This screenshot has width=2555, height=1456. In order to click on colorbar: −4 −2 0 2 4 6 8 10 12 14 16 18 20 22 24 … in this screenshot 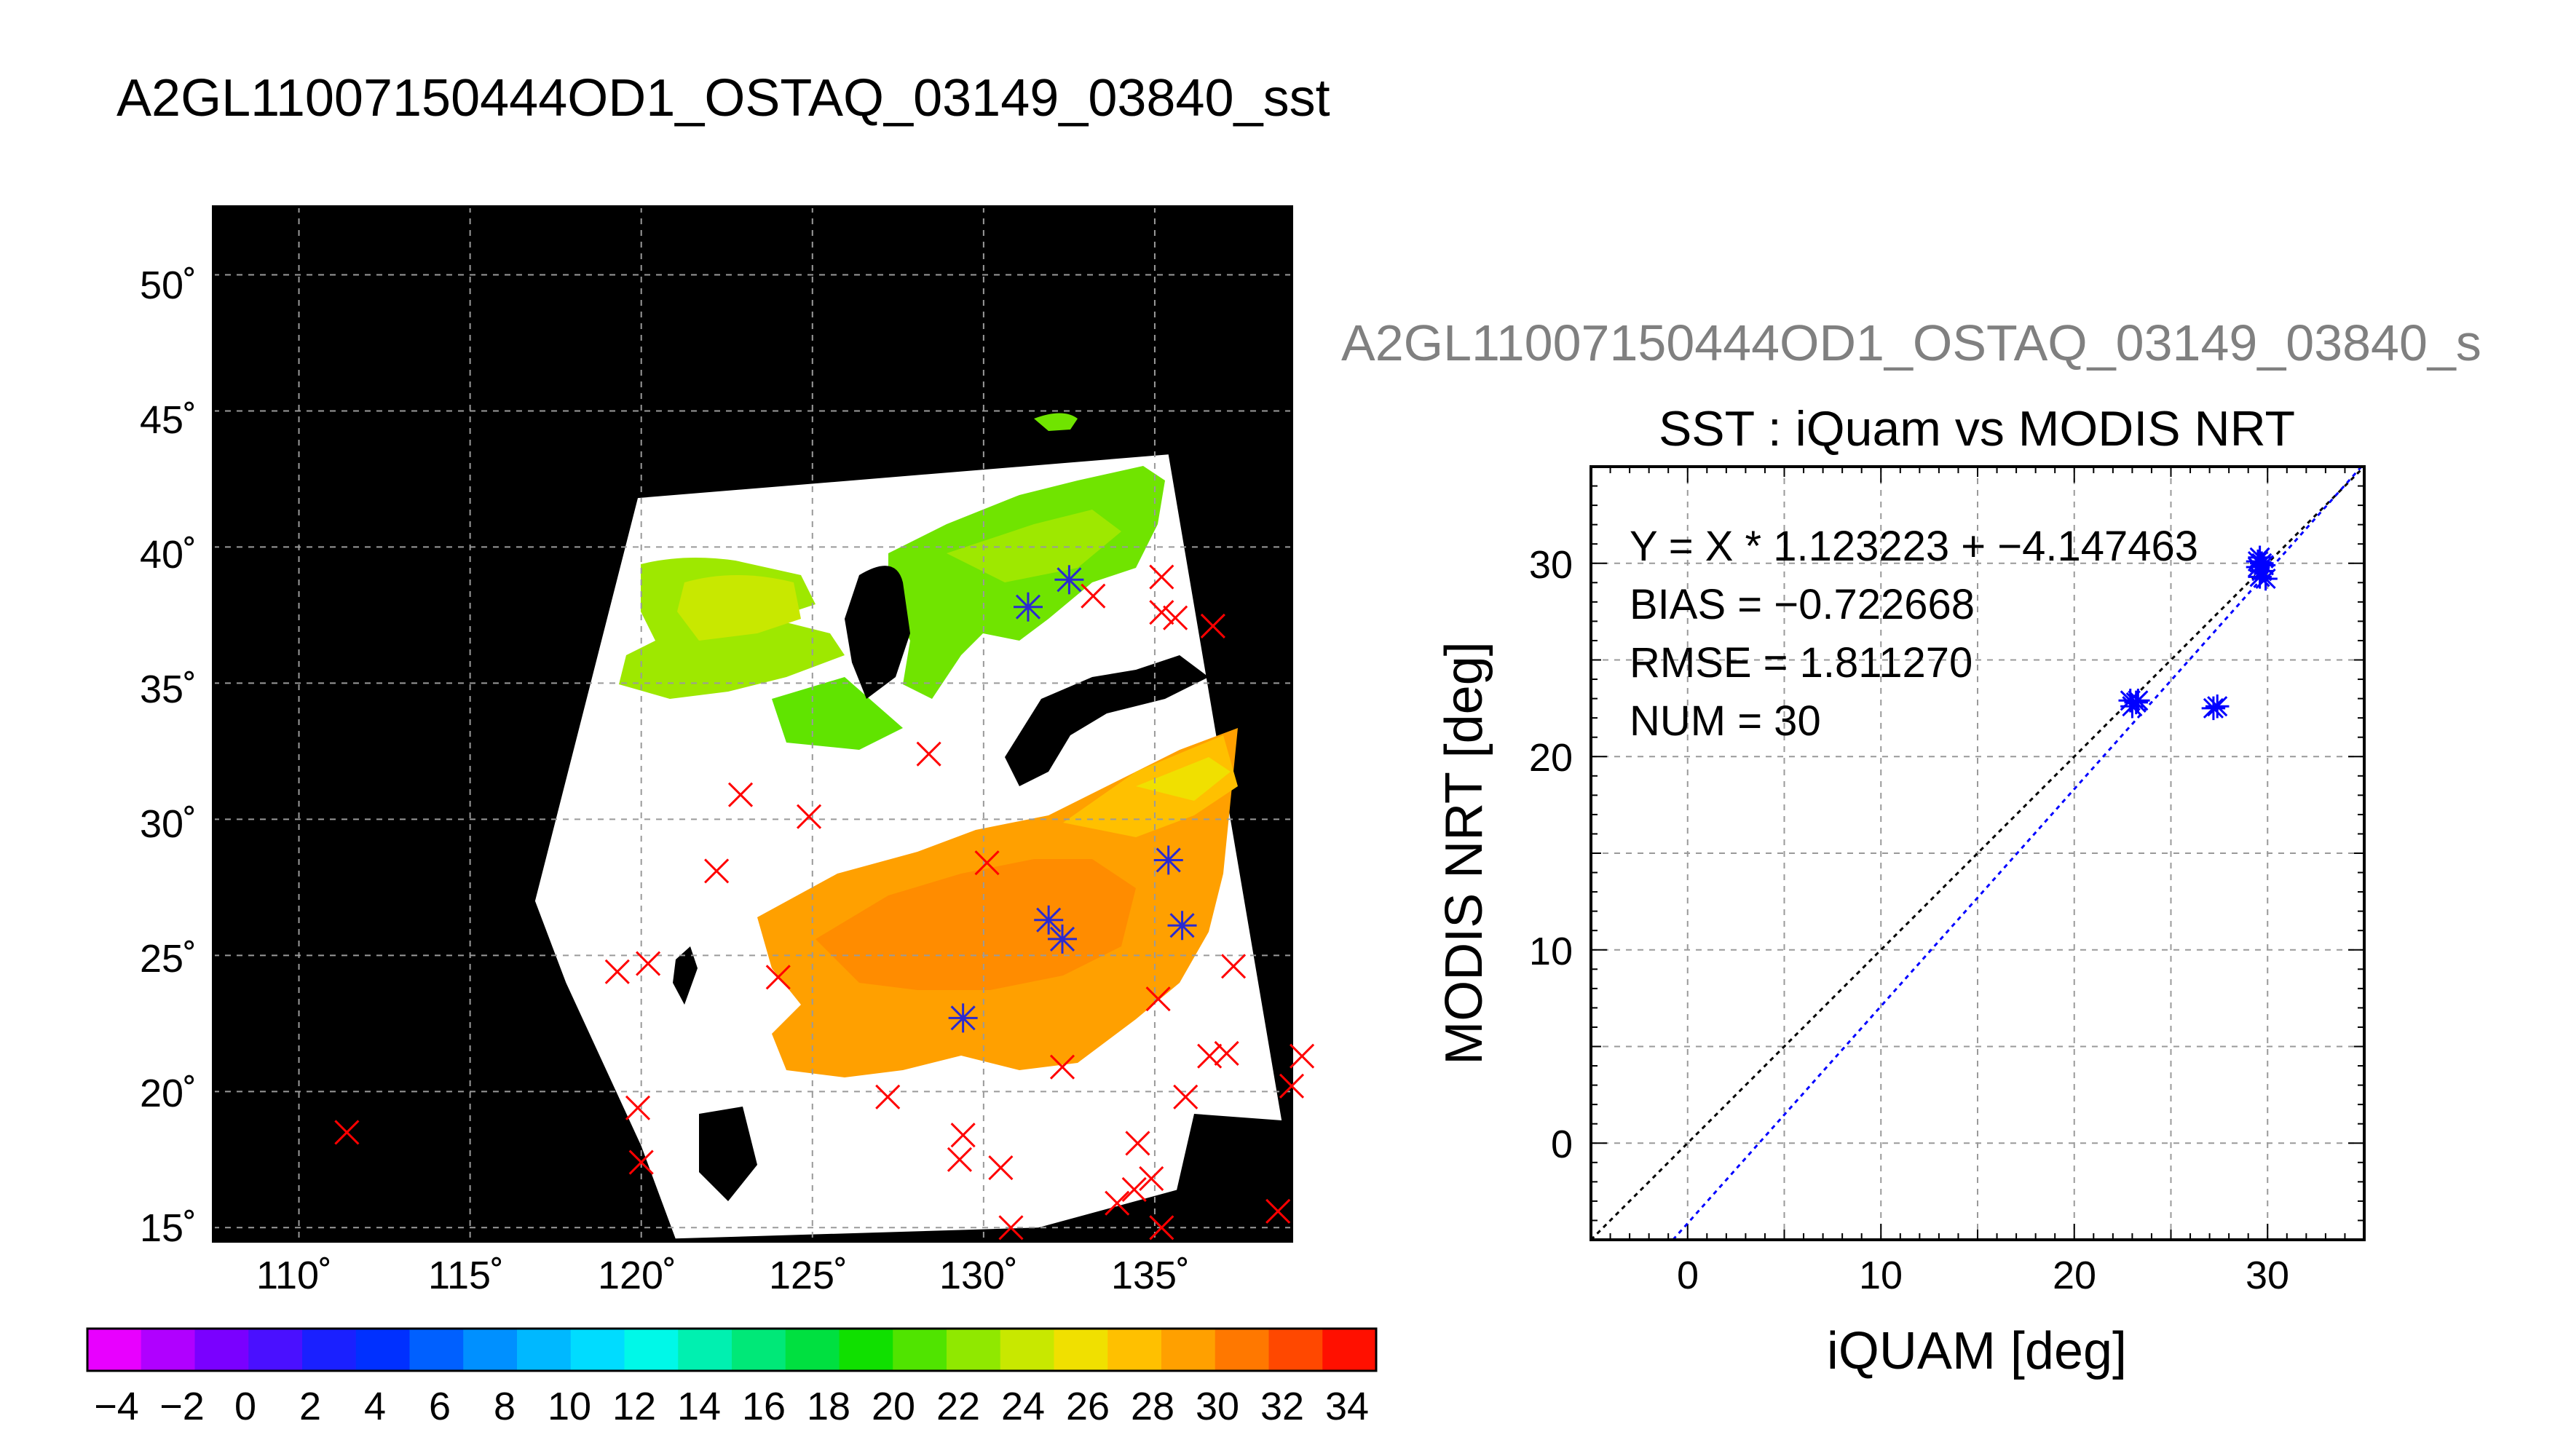, I will do `click(732, 1377)`.